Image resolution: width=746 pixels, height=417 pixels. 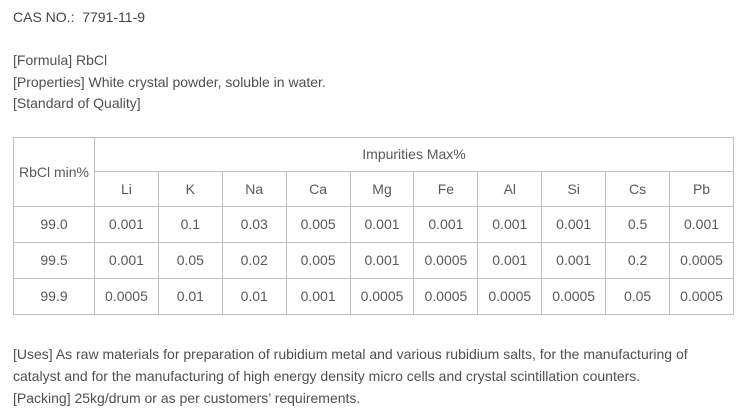 What do you see at coordinates (574, 188) in the screenshot?
I see `col-header-si: Si` at bounding box center [574, 188].